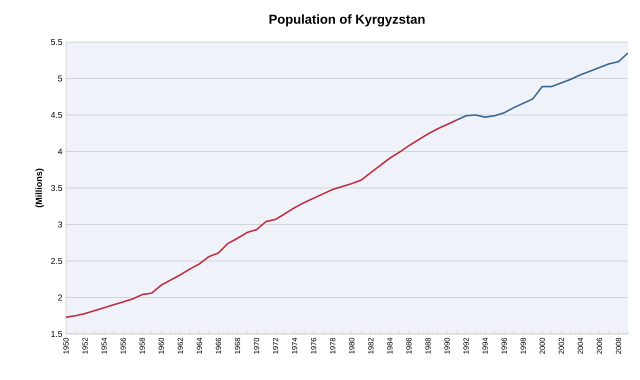 This screenshot has width=640, height=380. What do you see at coordinates (56, 261) in the screenshot?
I see `y-tick-label: 2.5` at bounding box center [56, 261].